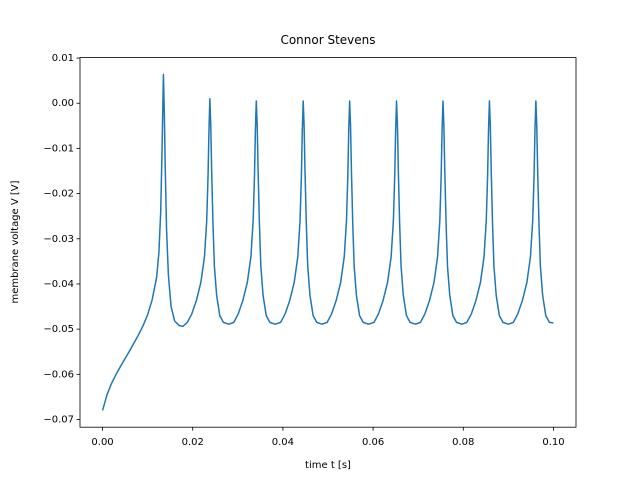 This screenshot has height=480, width=640. What do you see at coordinates (58, 420) in the screenshot?
I see `y-tick-label: −0.07` at bounding box center [58, 420].